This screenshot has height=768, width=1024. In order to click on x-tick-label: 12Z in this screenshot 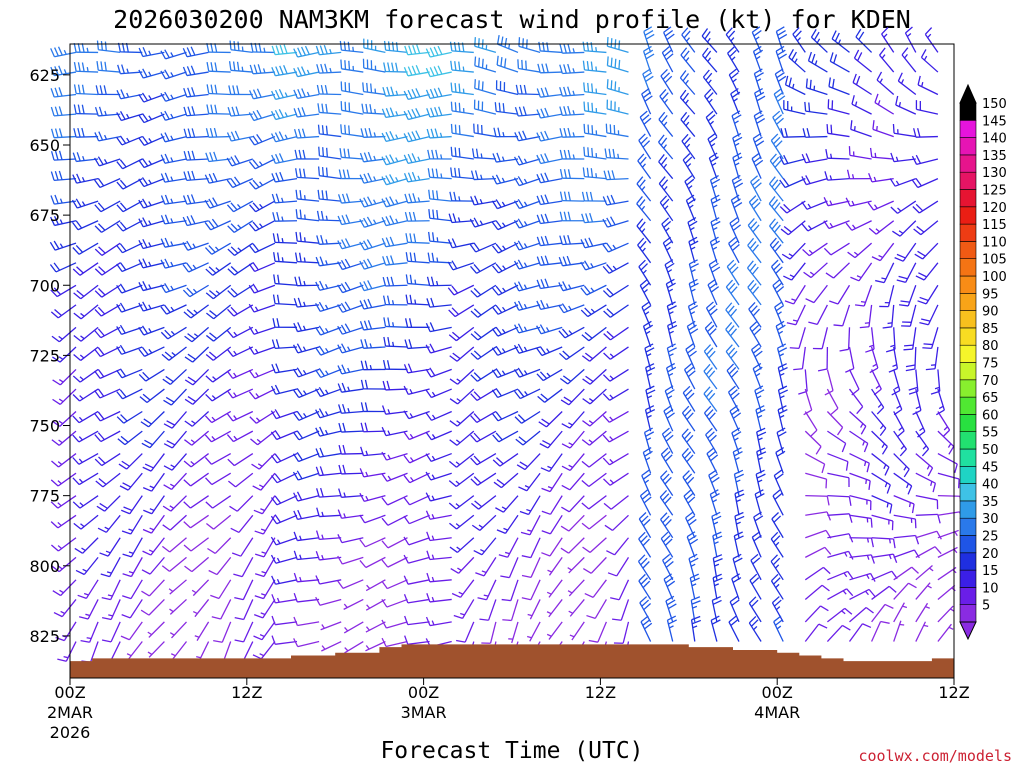, I will do `click(953, 692)`.